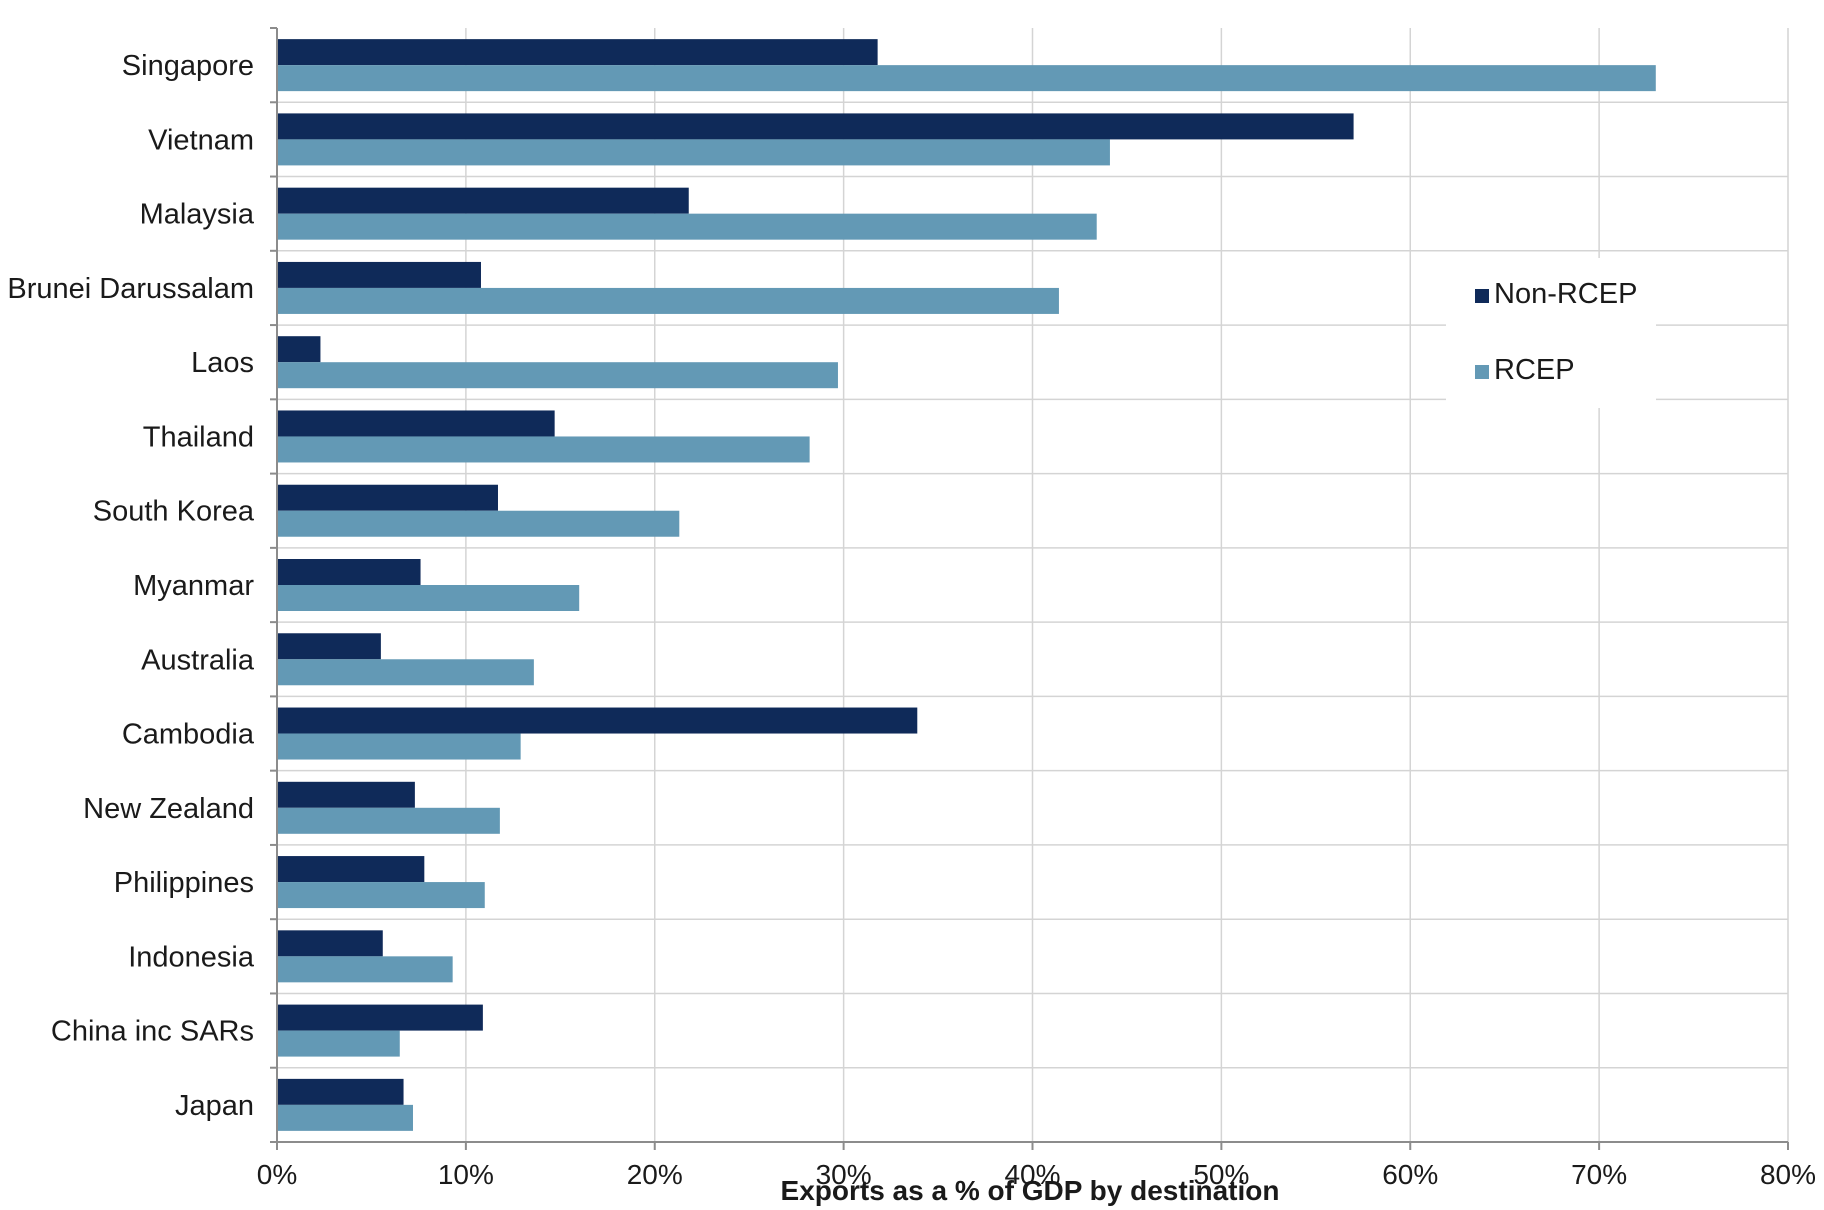 The width and height of the screenshot is (1824, 1210). I want to click on x-tick-label: 60%, so click(1410, 1174).